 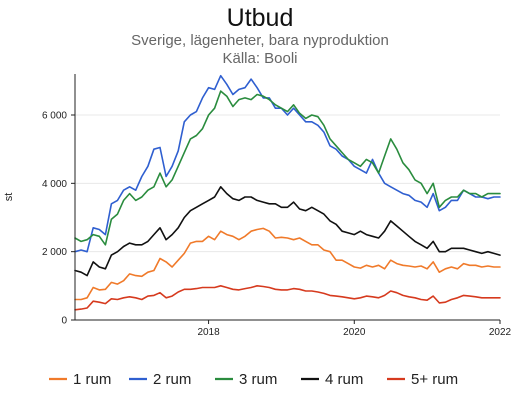 I want to click on legend: 1 rum 2 rum 3 rum 4 rum 5+ rum, so click(x=253, y=379).